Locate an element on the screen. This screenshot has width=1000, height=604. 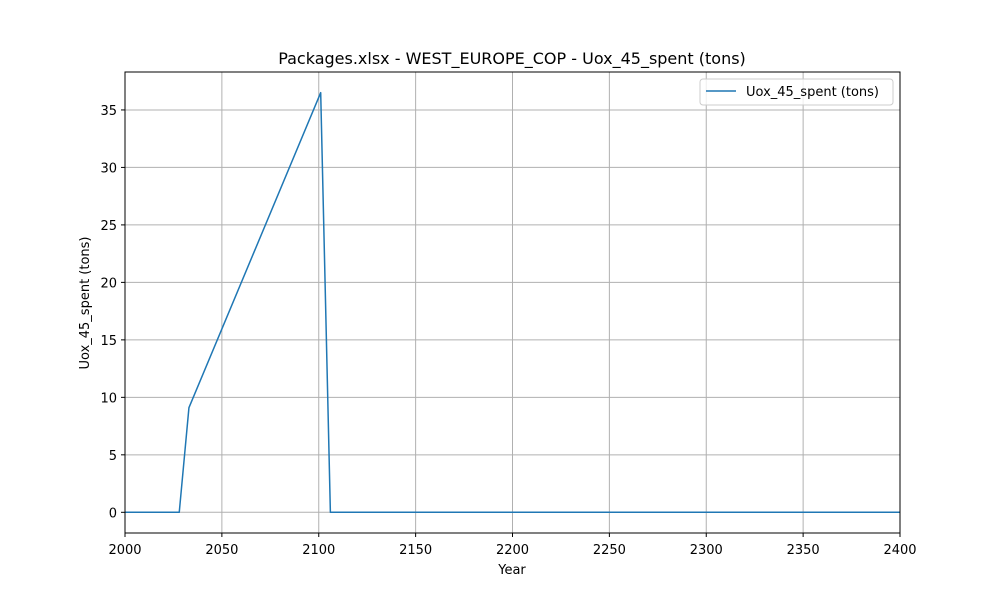
y-tick-label: 35 is located at coordinates (108, 111).